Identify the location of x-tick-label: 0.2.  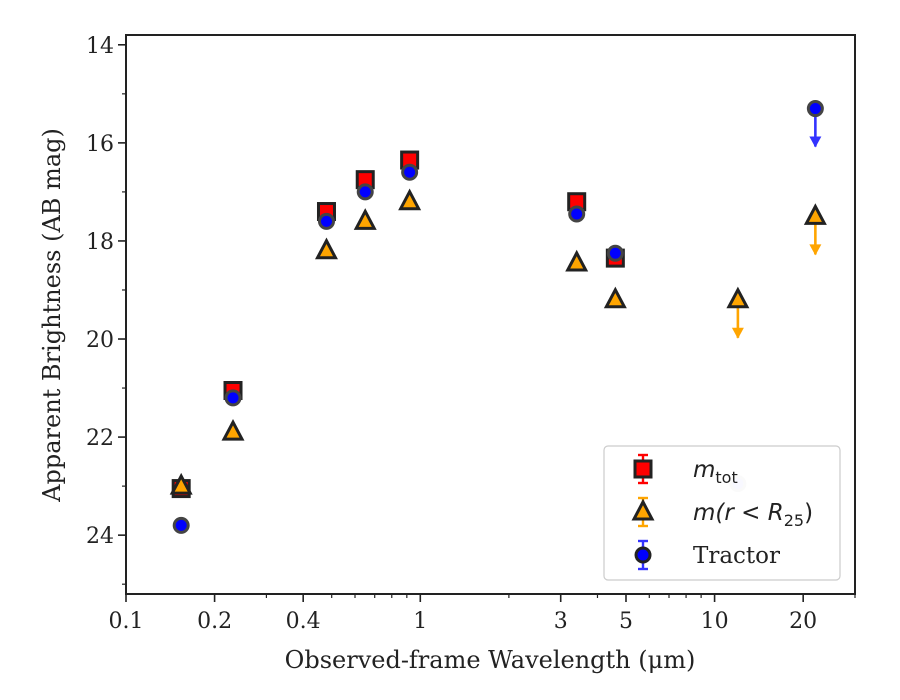
(214, 621).